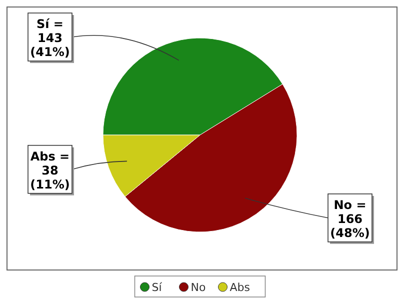 This screenshot has height=300, width=400. Describe the element at coordinates (50, 170) in the screenshot. I see `data-label: Abs = 38 (11%)` at that location.